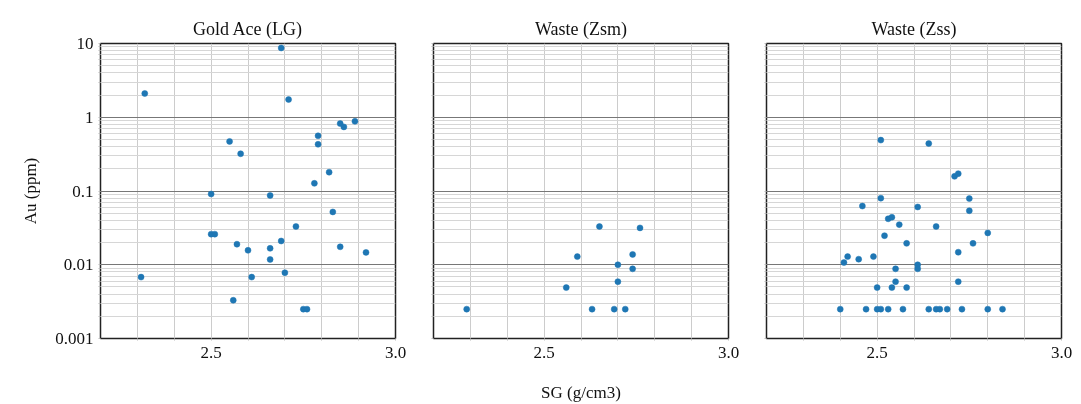 The height and width of the screenshot is (404, 1081). I want to click on chart-title: Waste (Zsm), so click(581, 29).